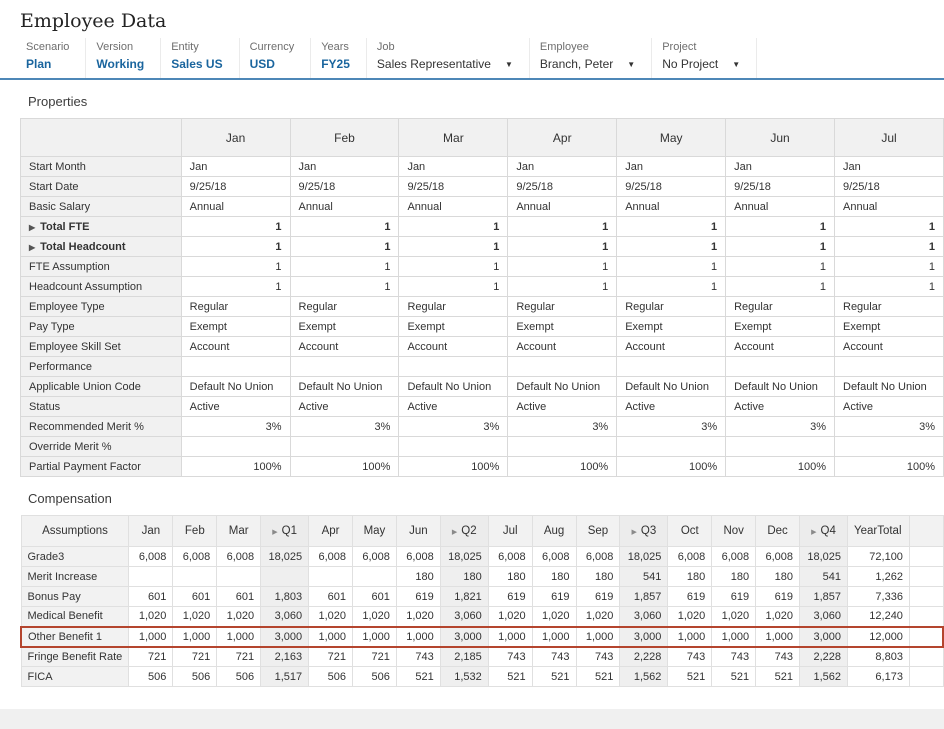  What do you see at coordinates (464, 636) in the screenshot?
I see `cell: 3,000` at bounding box center [464, 636].